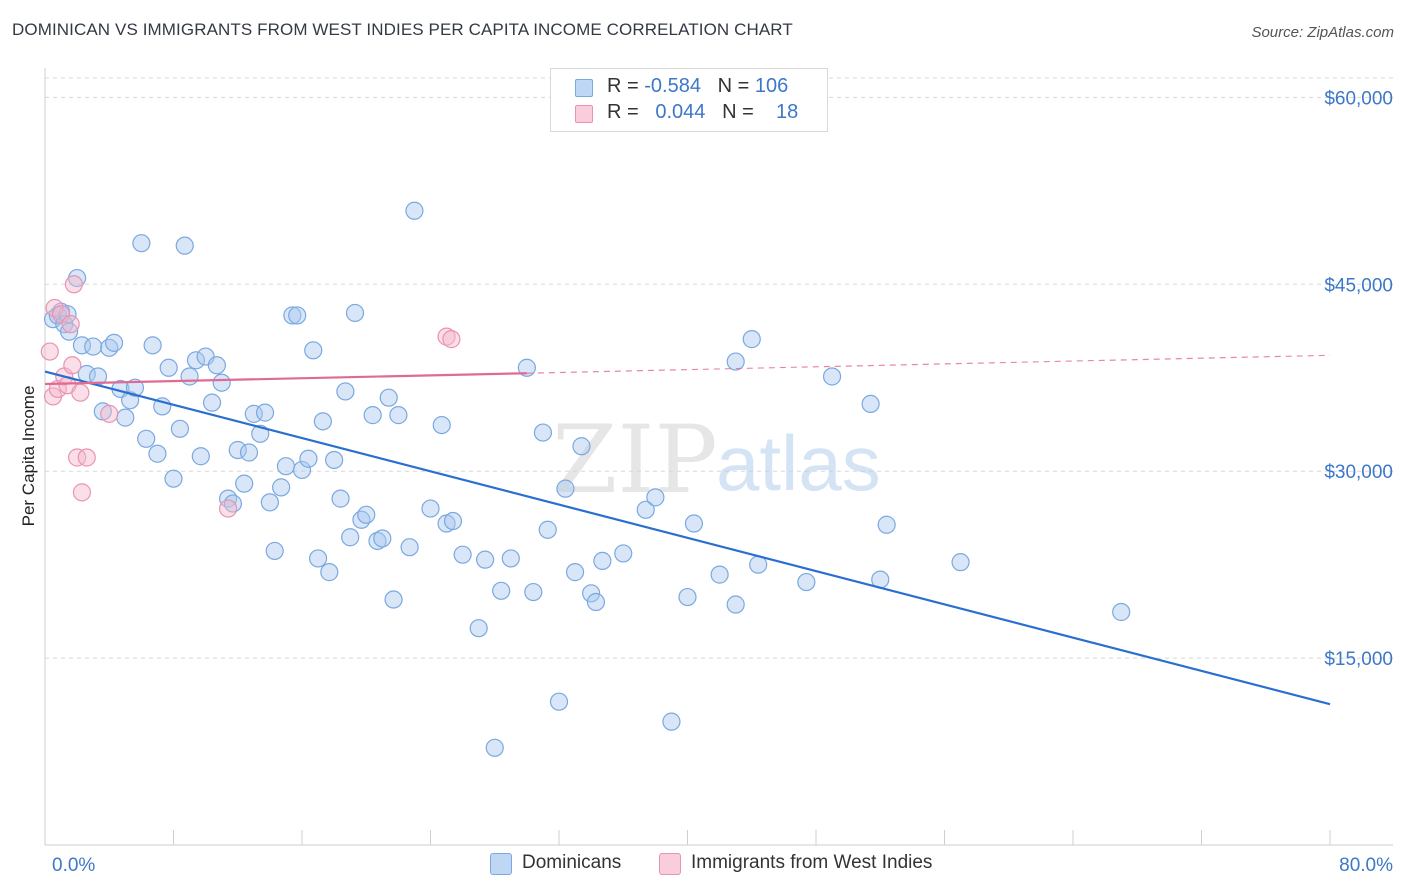 Image resolution: width=1406 pixels, height=892 pixels. Describe the element at coordinates (1358, 98) in the screenshot. I see `y-tick-label: $60,000` at that location.